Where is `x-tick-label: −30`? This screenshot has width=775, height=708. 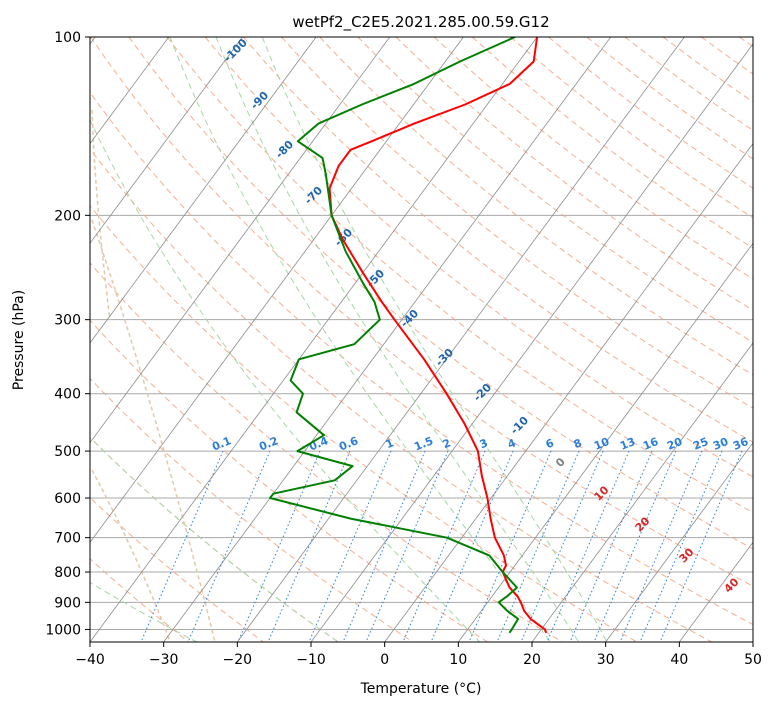 x-tick-label: −30 is located at coordinates (164, 660).